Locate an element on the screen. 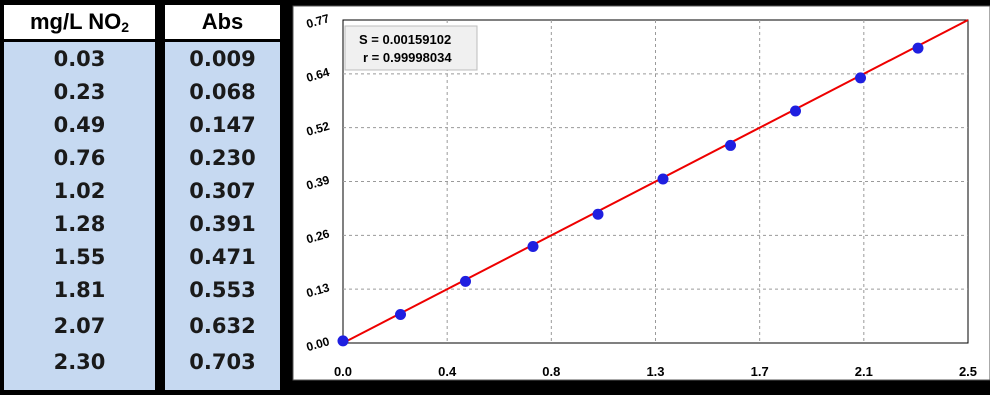  absorbance-cell: 0.703 is located at coordinates (222, 362).